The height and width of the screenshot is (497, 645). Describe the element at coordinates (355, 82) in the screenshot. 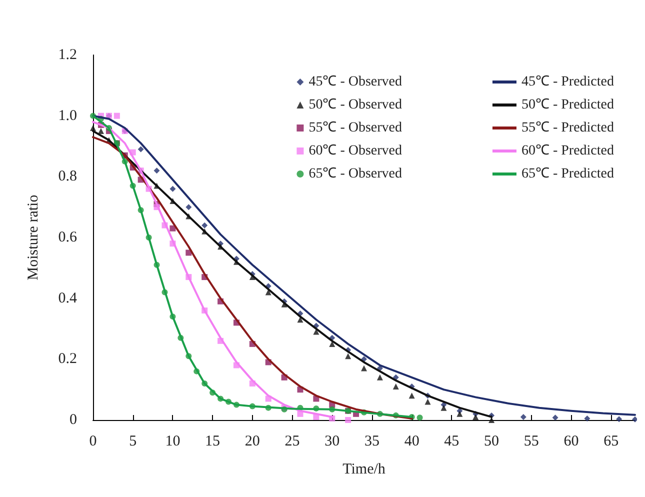

I see `legend-label: 45℃ - Observed` at that location.